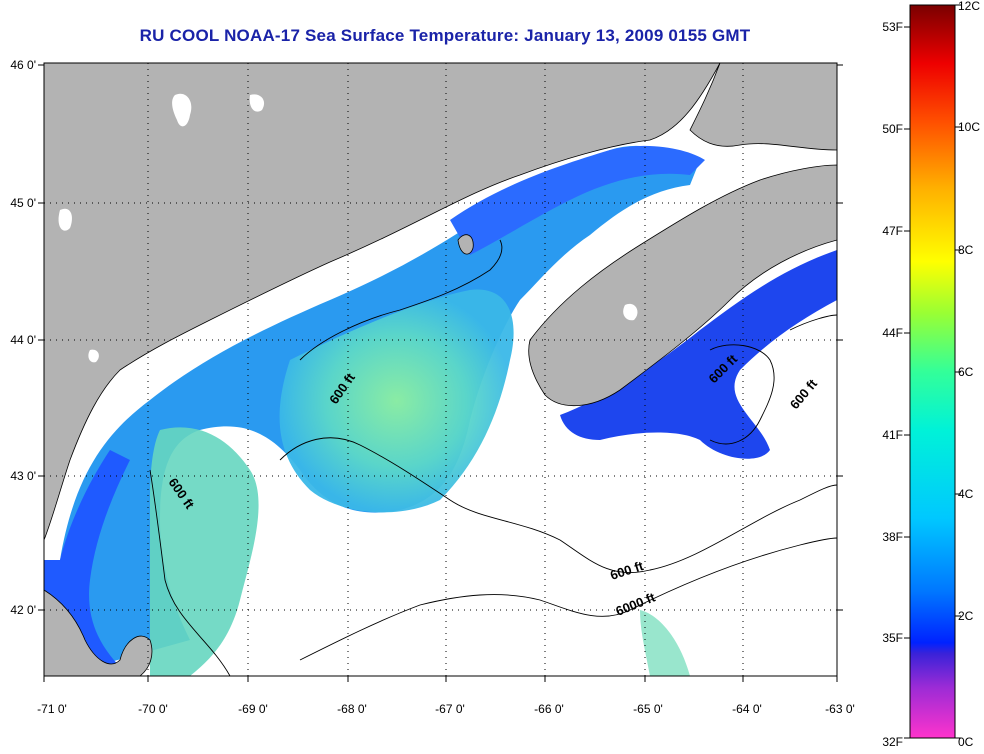 The image size is (984, 754). I want to click on lat-tick-label: 42 0', so click(23, 610).